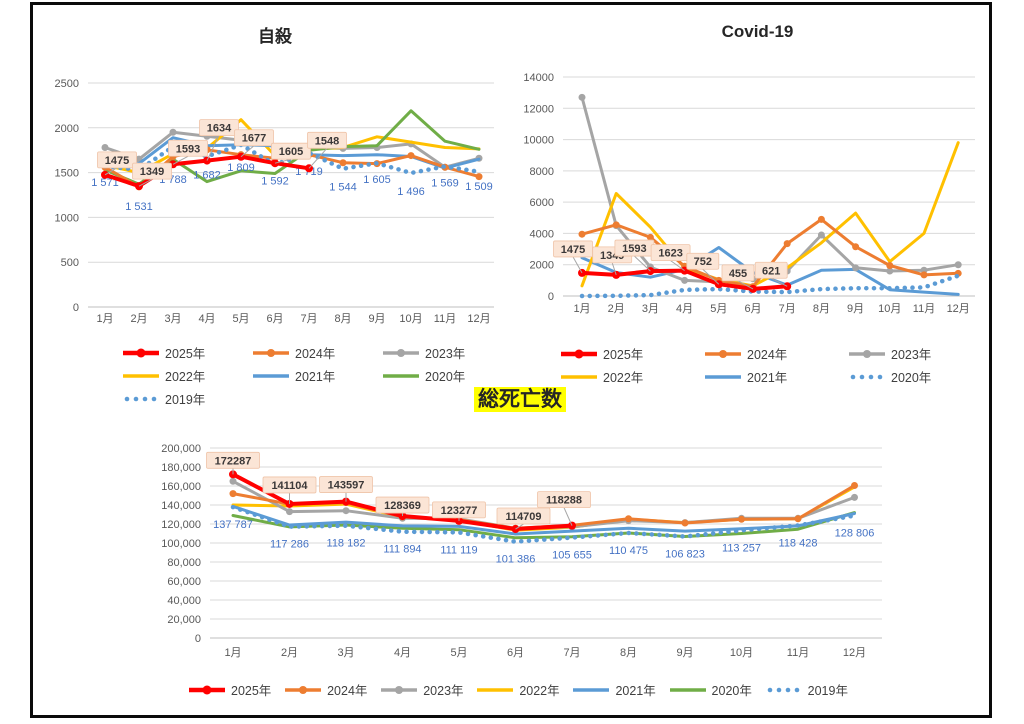 This screenshot has height=724, width=1024. I want to click on data-label: 123277, so click(459, 511).